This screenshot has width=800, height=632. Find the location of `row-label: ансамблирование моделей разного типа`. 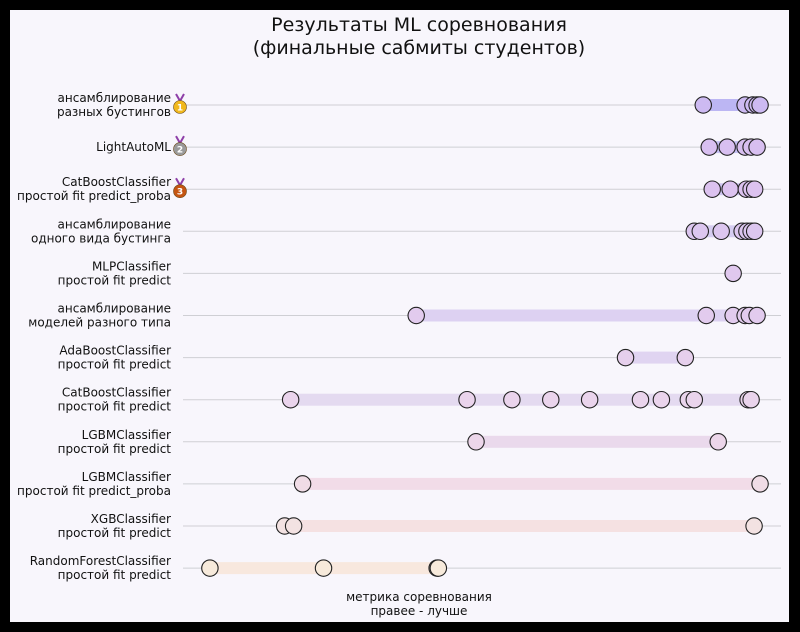

row-label: ансамблирование моделей разного типа is located at coordinates (99, 316).